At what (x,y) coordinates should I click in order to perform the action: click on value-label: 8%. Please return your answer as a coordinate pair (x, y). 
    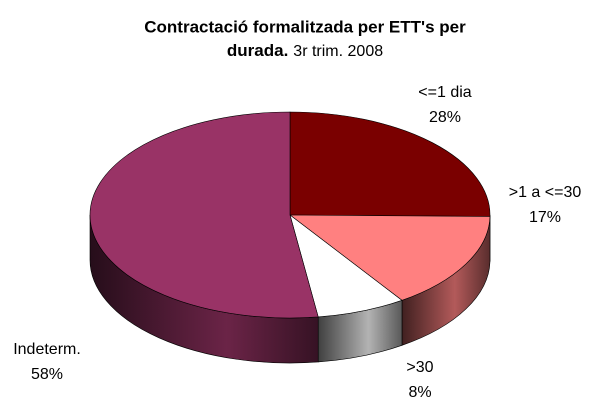
    Looking at the image, I should click on (419, 392).